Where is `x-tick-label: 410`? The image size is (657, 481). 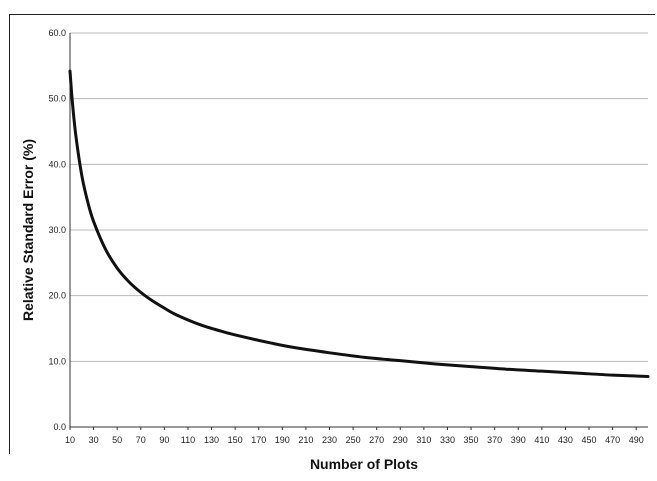 x-tick-label: 410 is located at coordinates (541, 440).